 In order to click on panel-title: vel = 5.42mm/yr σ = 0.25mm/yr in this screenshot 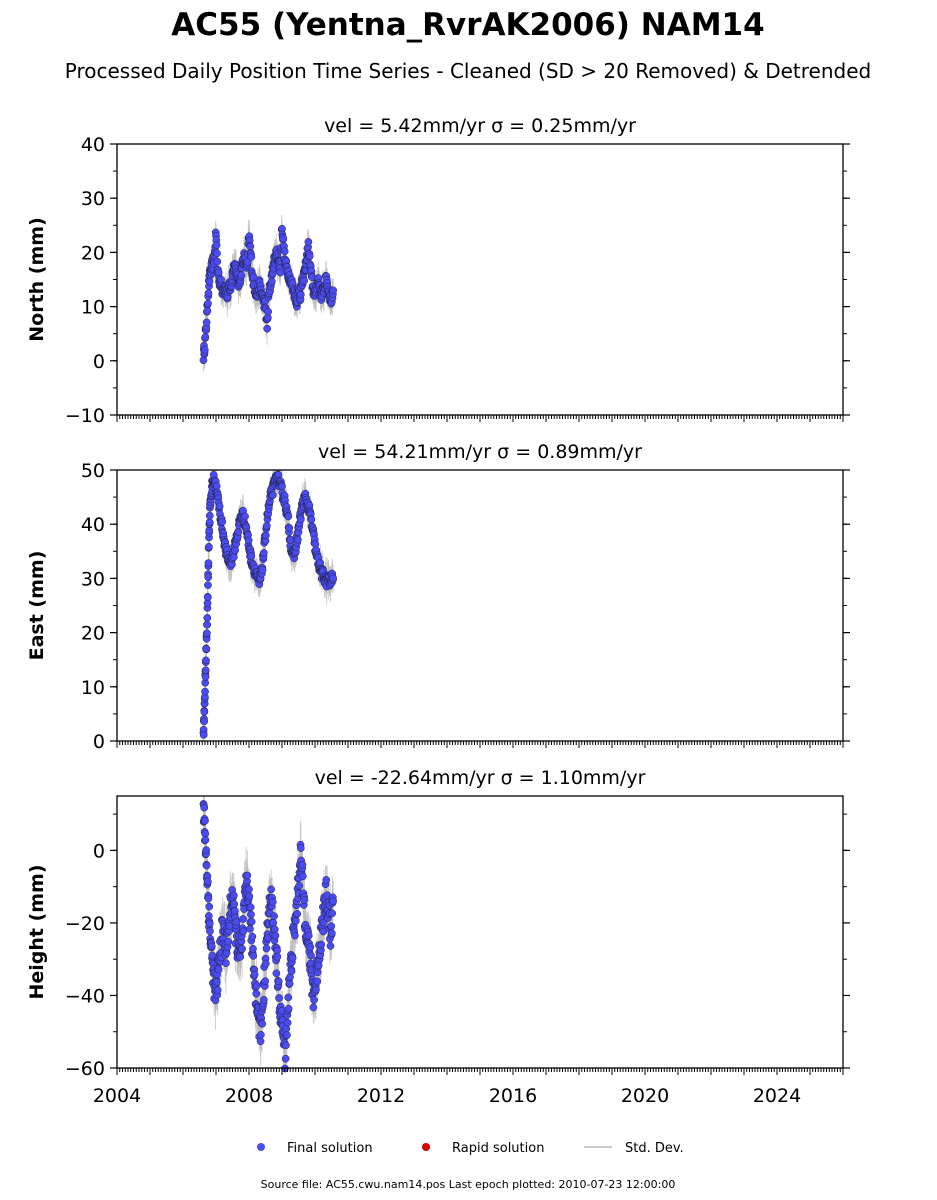, I will do `click(480, 126)`.